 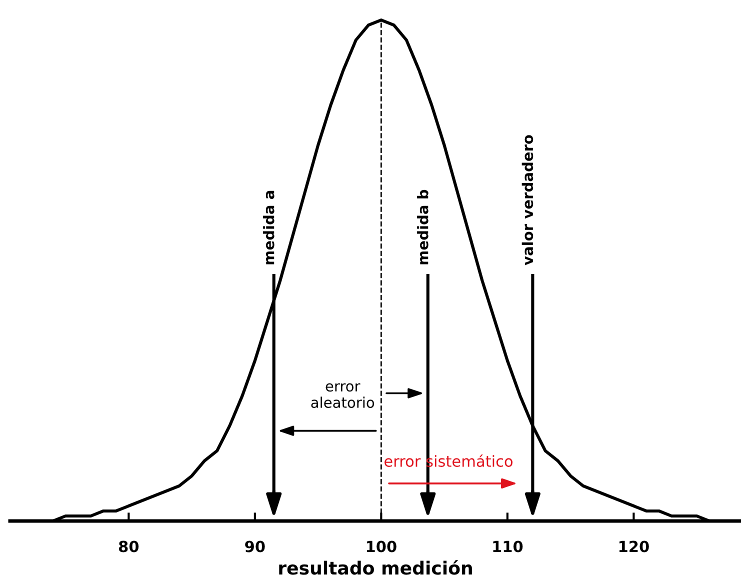 I want to click on annotation: error aleatorio, so click(x=342, y=395).